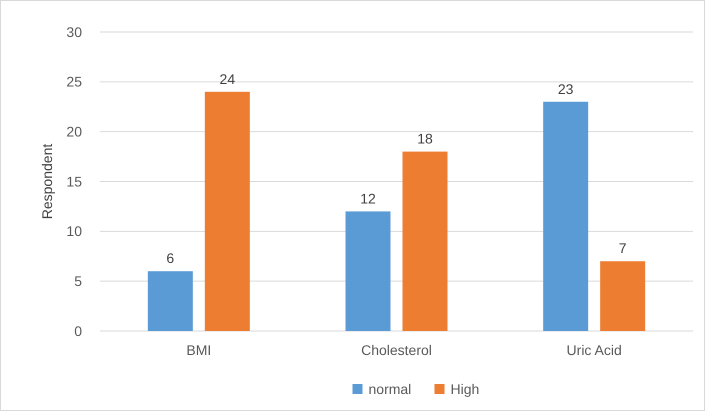 Image resolution: width=705 pixels, height=411 pixels. I want to click on y-tick-label: 25, so click(74, 82).